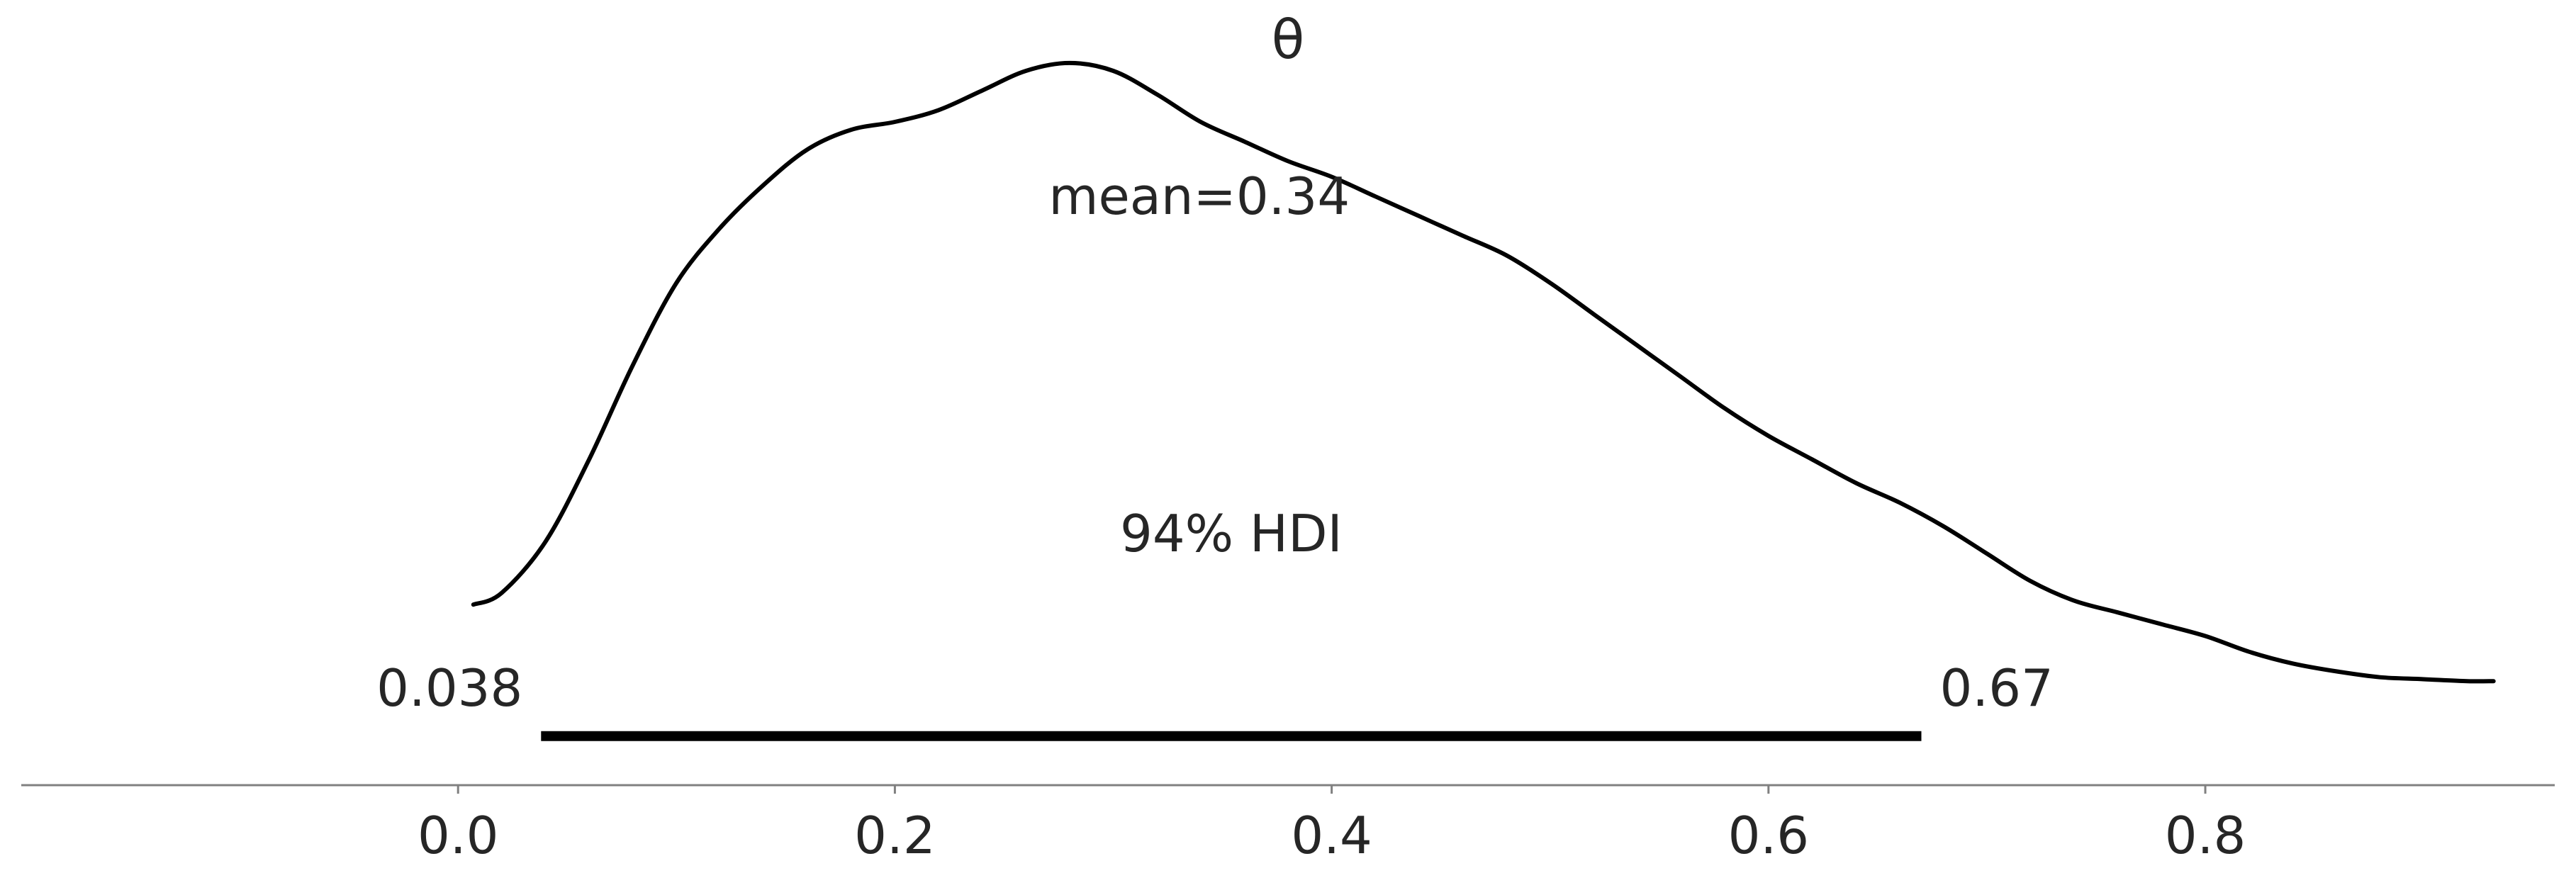  Describe the element at coordinates (895, 835) in the screenshot. I see `x-tick-label: 0.2` at that location.